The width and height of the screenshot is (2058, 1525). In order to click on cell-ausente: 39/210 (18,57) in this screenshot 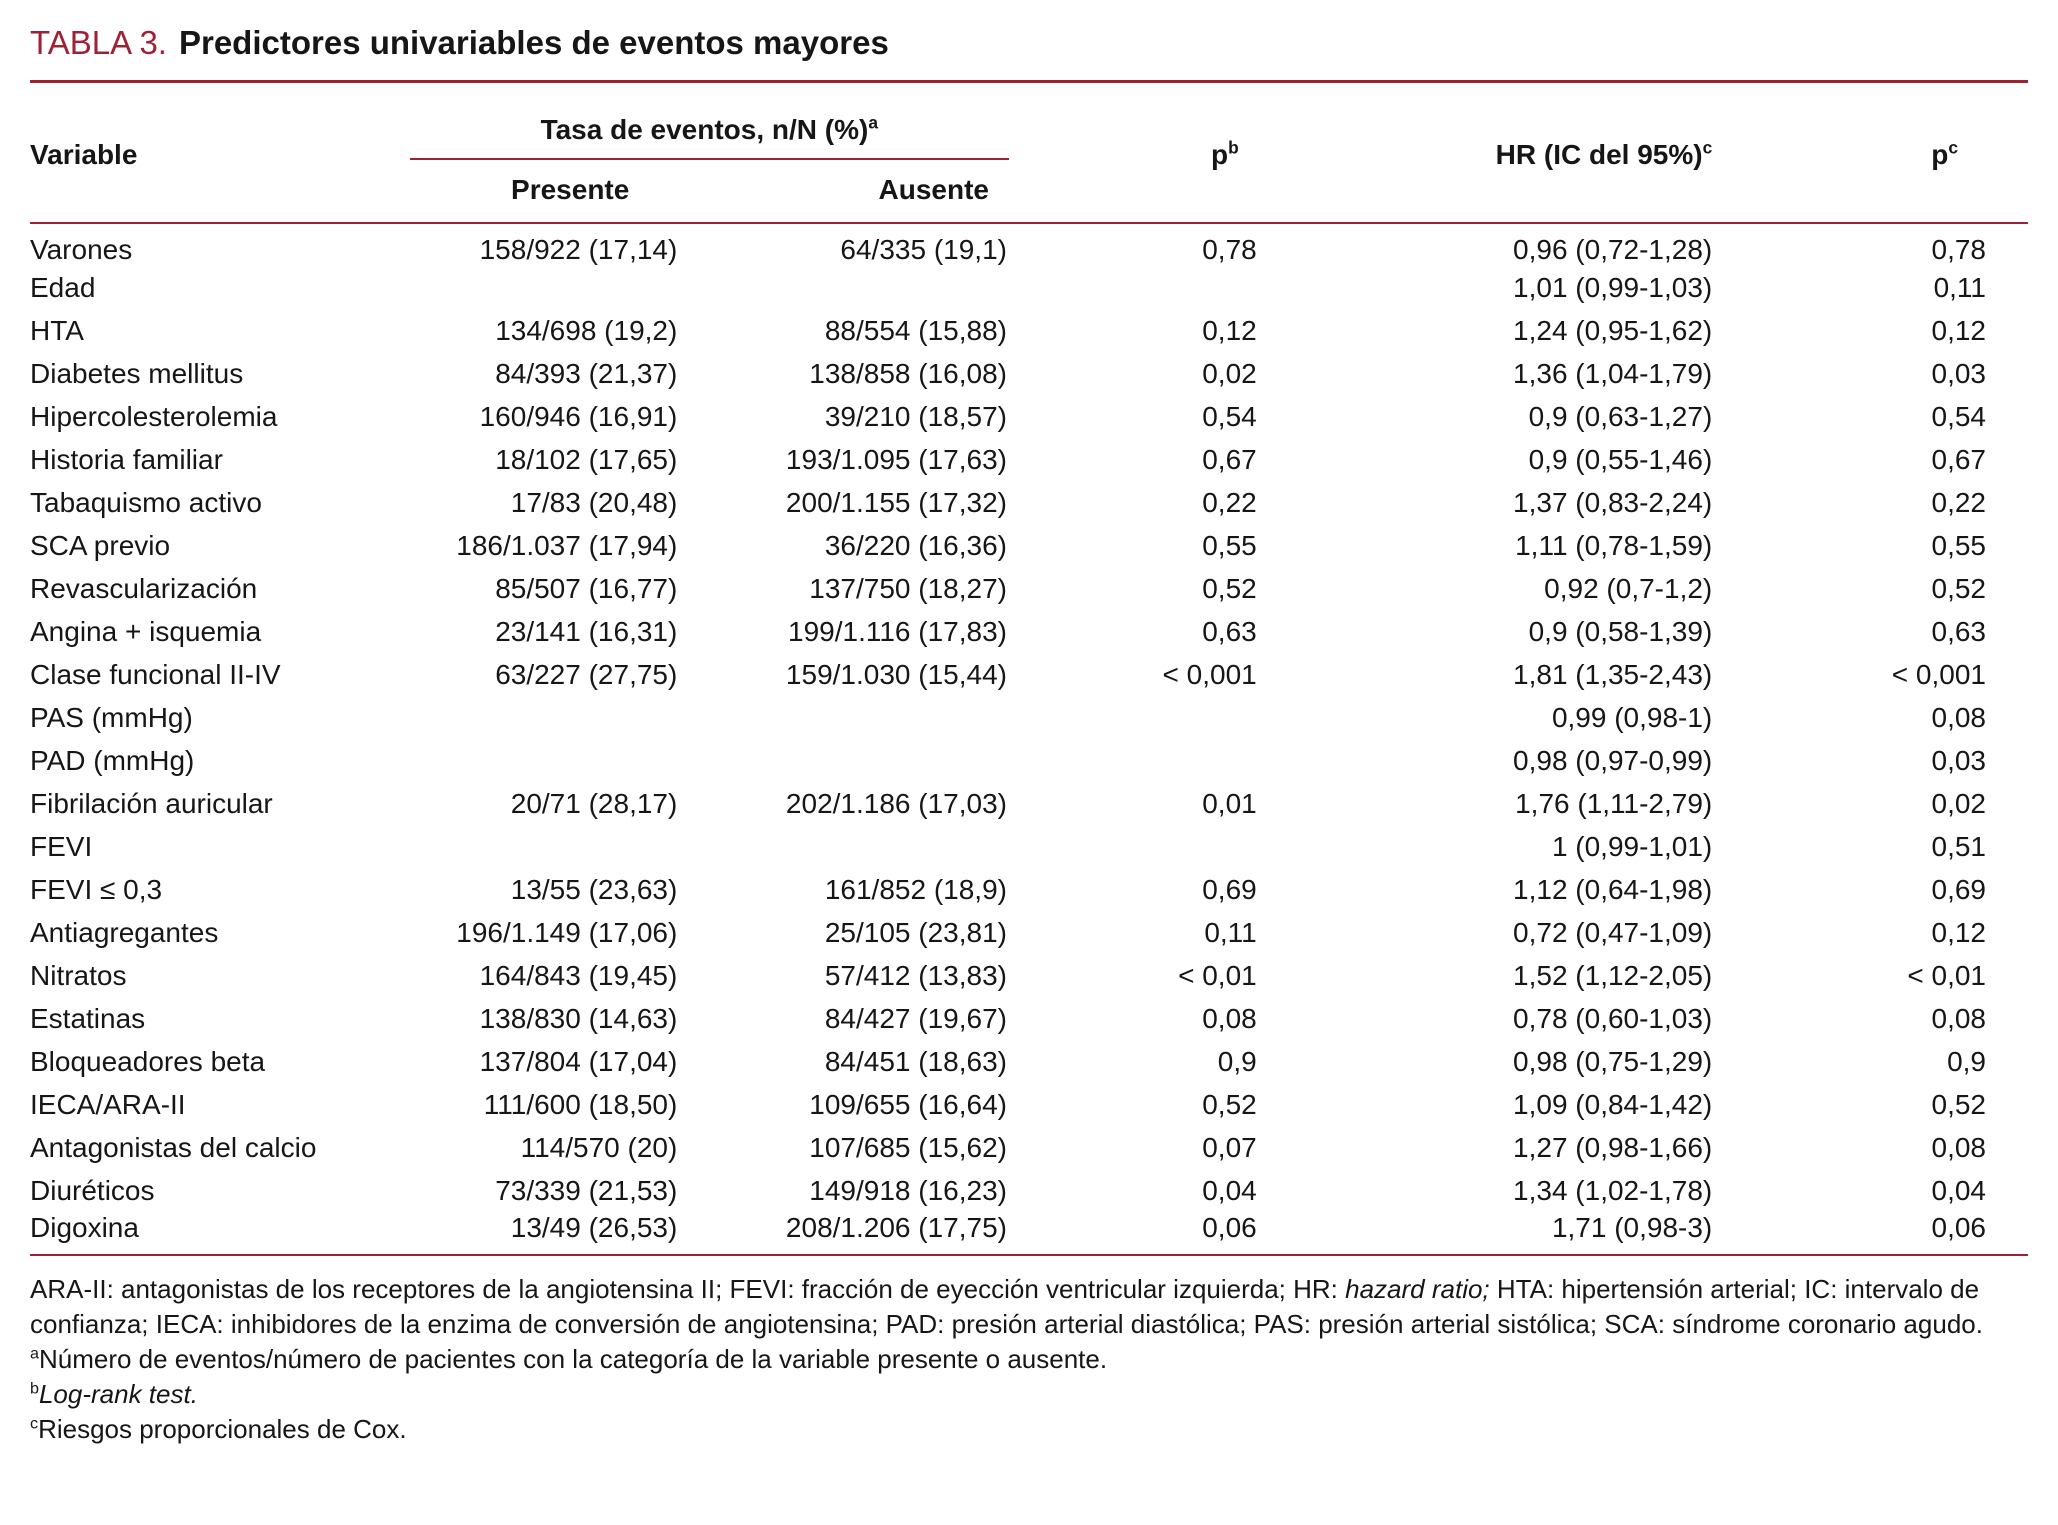, I will do `click(915, 416)`.